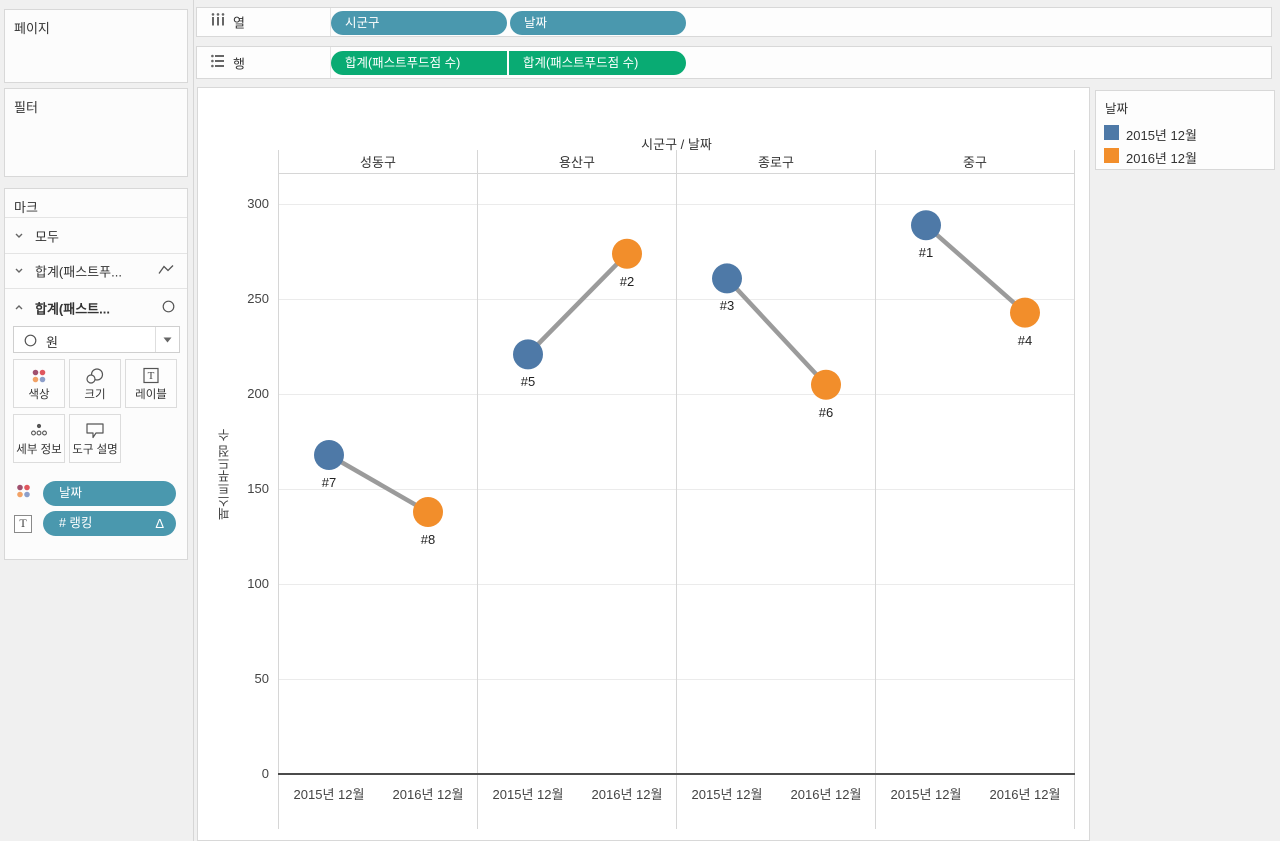 The width and height of the screenshot is (1280, 841). Describe the element at coordinates (577, 161) in the screenshot. I see `panel-header-용산구: 용산구` at that location.